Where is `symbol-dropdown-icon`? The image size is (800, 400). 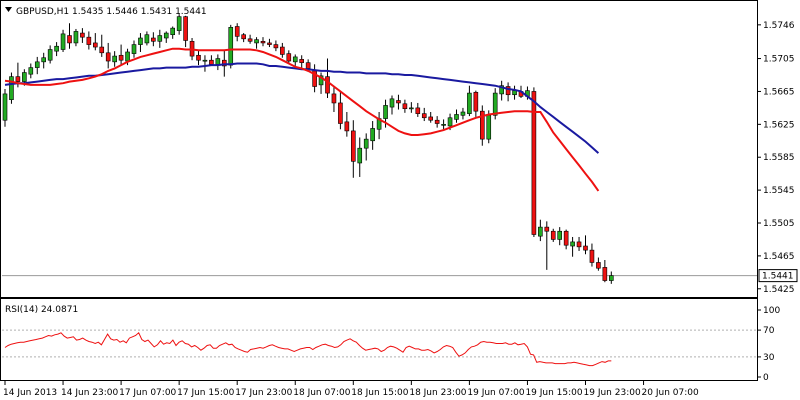
symbol-dropdown-icon is located at coordinates (8, 9).